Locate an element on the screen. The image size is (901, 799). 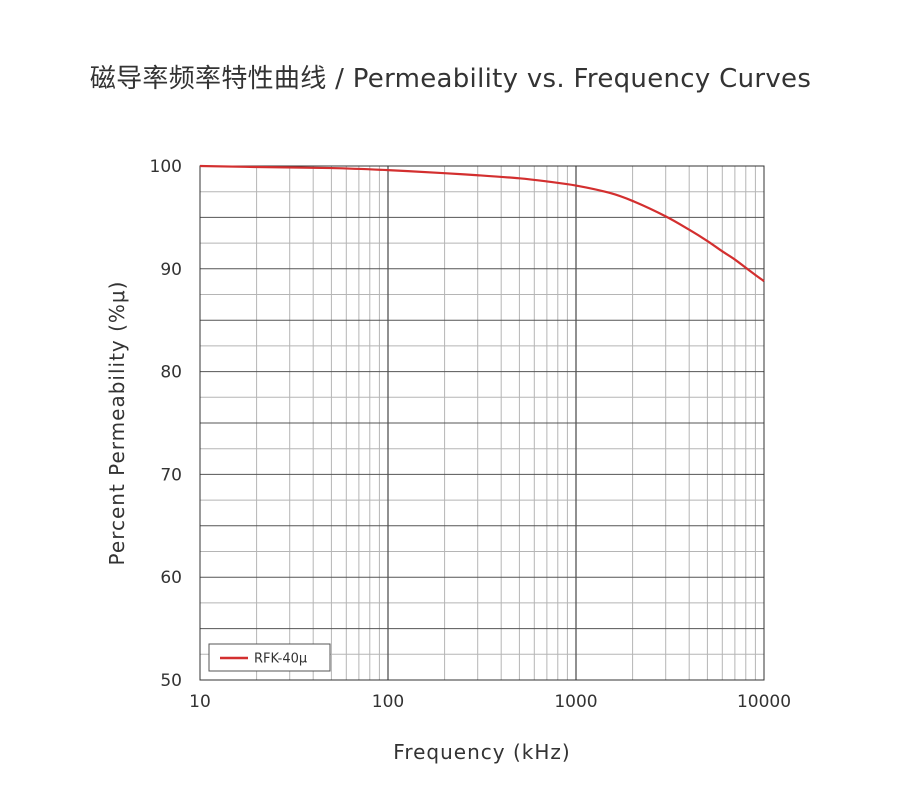
y-tick-label: 60 is located at coordinates (171, 578).